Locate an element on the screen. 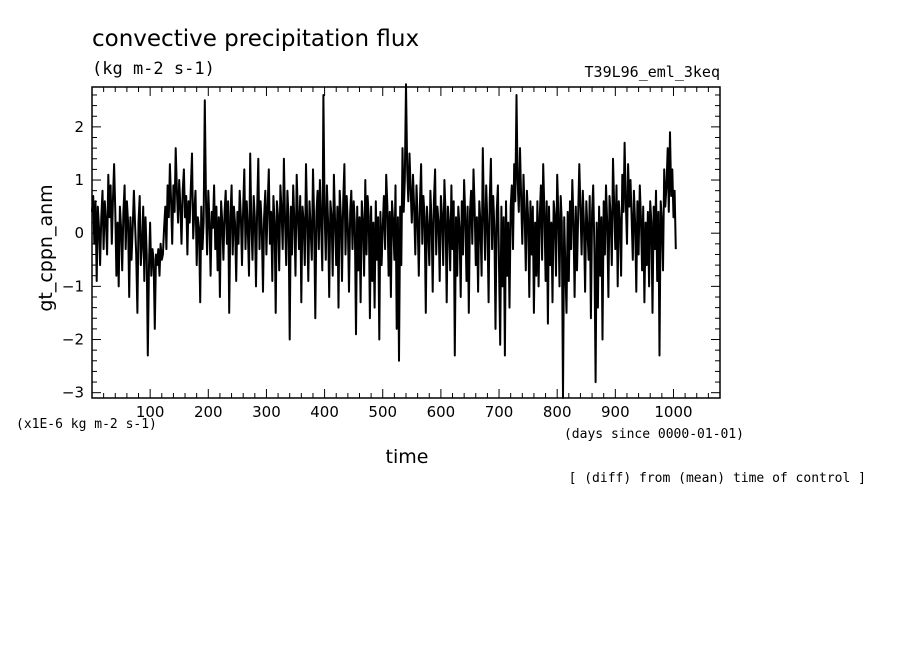 The image size is (904, 654). x-axis-title: time is located at coordinates (407, 457).